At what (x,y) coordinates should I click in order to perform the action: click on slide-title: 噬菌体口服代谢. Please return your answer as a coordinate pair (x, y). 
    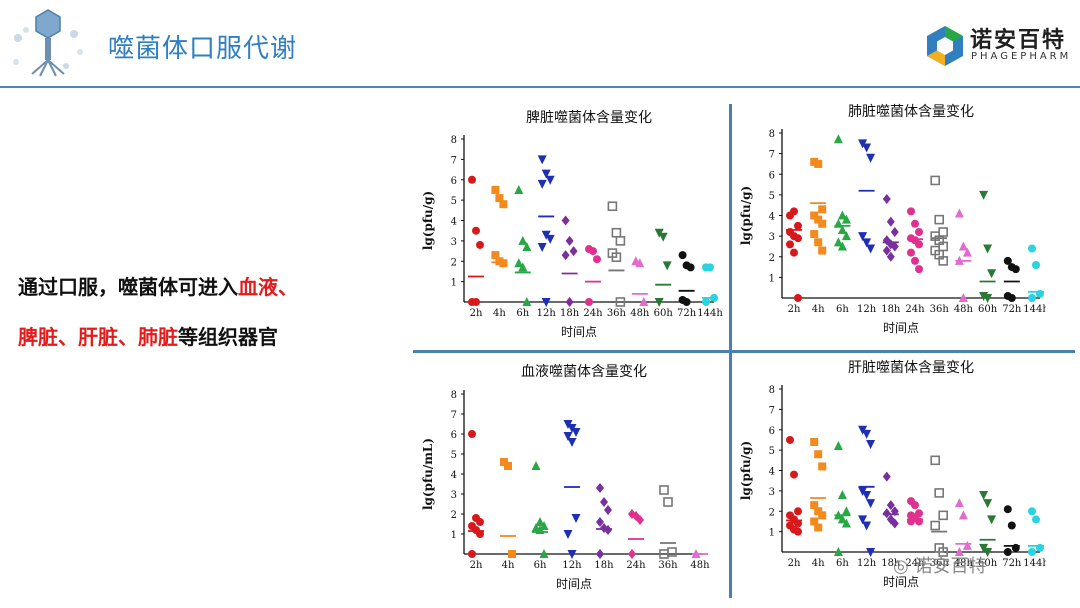
    Looking at the image, I should click on (203, 49).